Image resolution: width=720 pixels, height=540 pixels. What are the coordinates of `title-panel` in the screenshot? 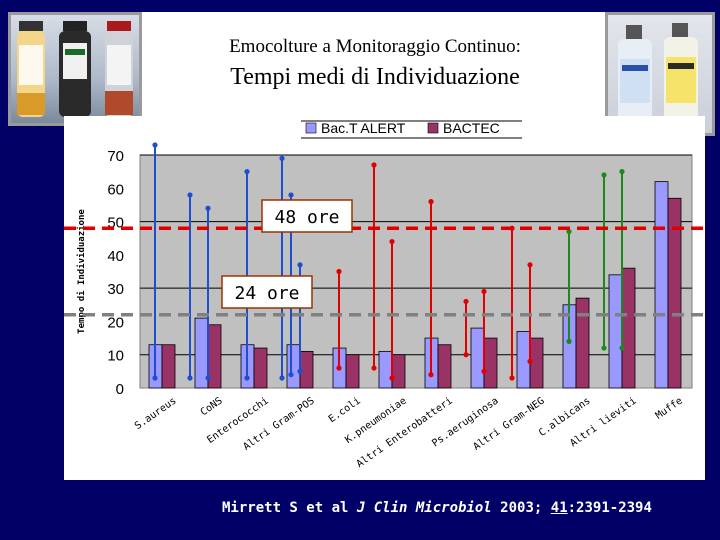 It's located at (373, 64).